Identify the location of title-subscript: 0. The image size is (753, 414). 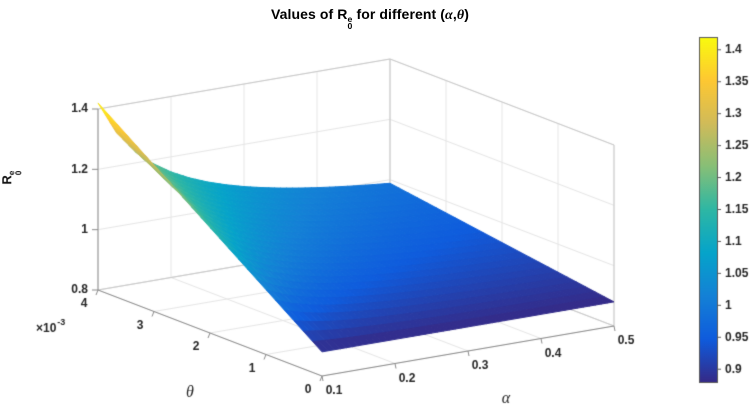
(350, 26).